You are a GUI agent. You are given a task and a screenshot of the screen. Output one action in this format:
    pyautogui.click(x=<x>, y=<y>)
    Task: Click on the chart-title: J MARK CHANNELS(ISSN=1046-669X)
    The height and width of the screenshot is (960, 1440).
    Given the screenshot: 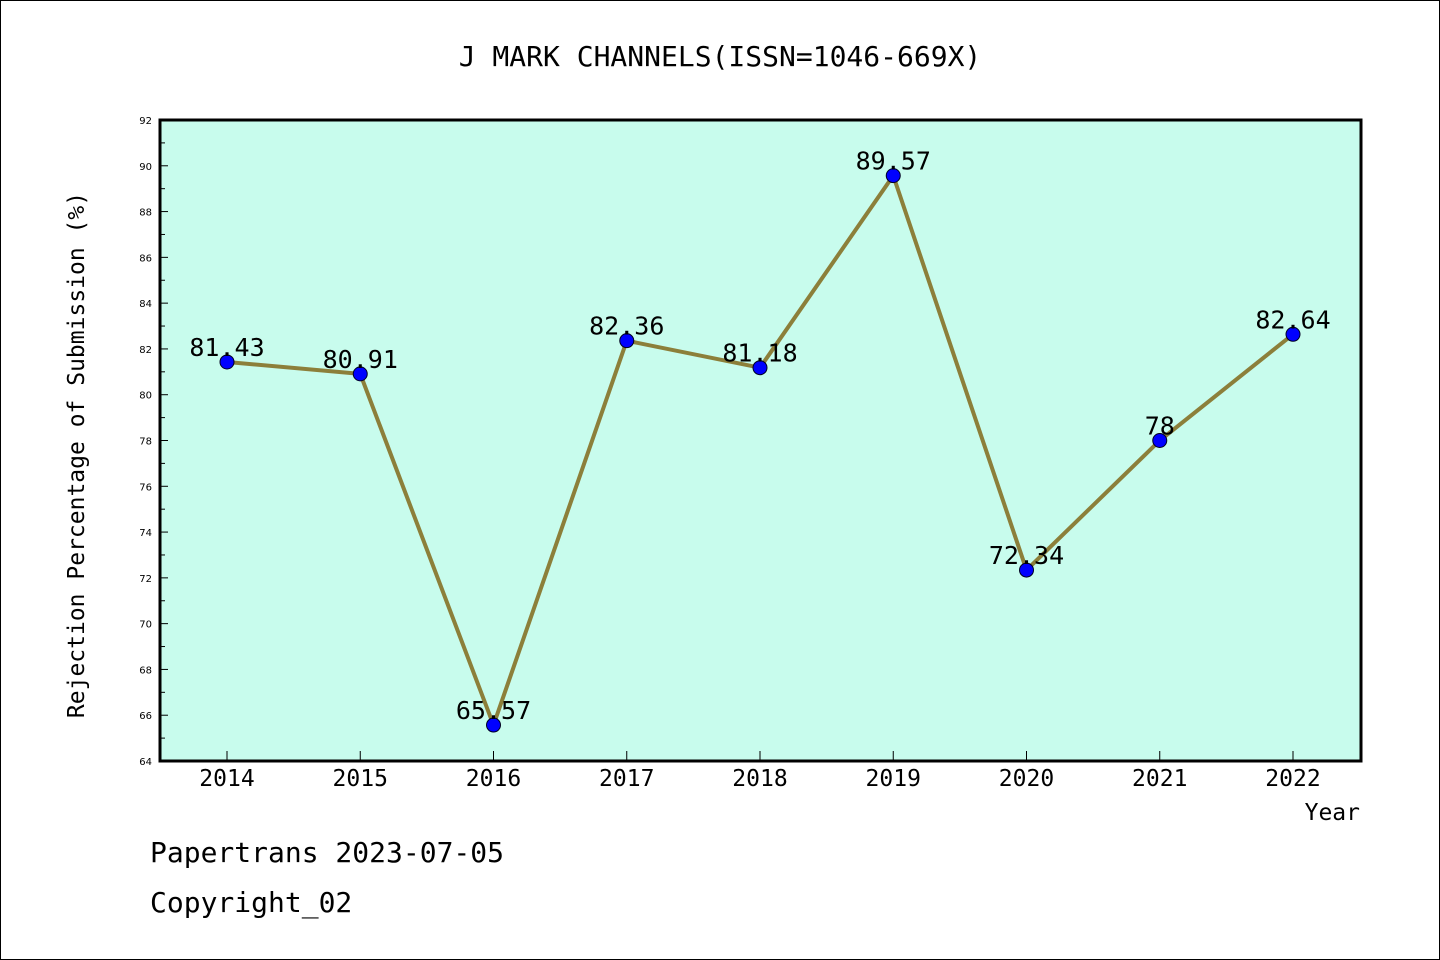 What is the action you would take?
    pyautogui.click(x=720, y=56)
    